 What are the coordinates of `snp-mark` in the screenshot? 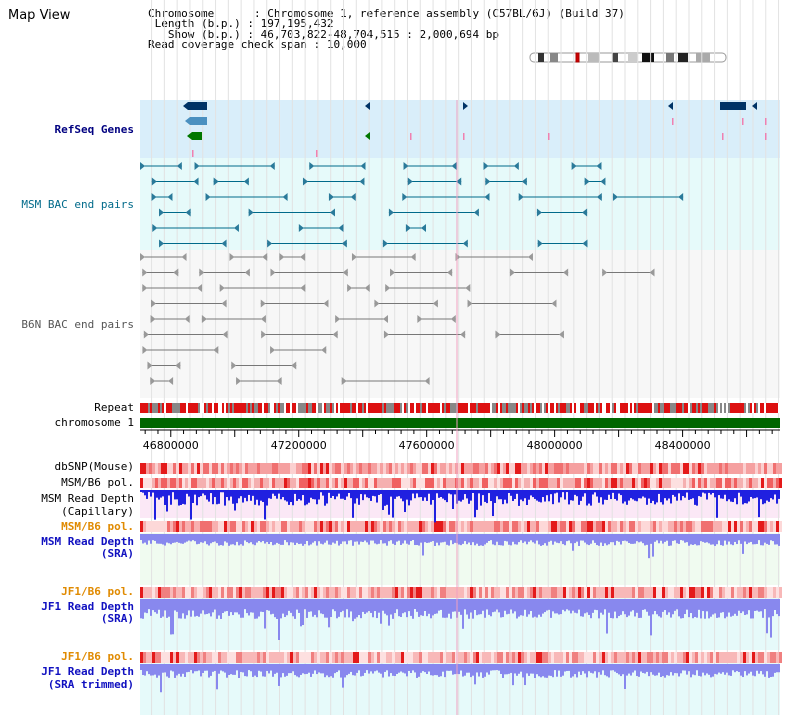 It's located at (411, 136).